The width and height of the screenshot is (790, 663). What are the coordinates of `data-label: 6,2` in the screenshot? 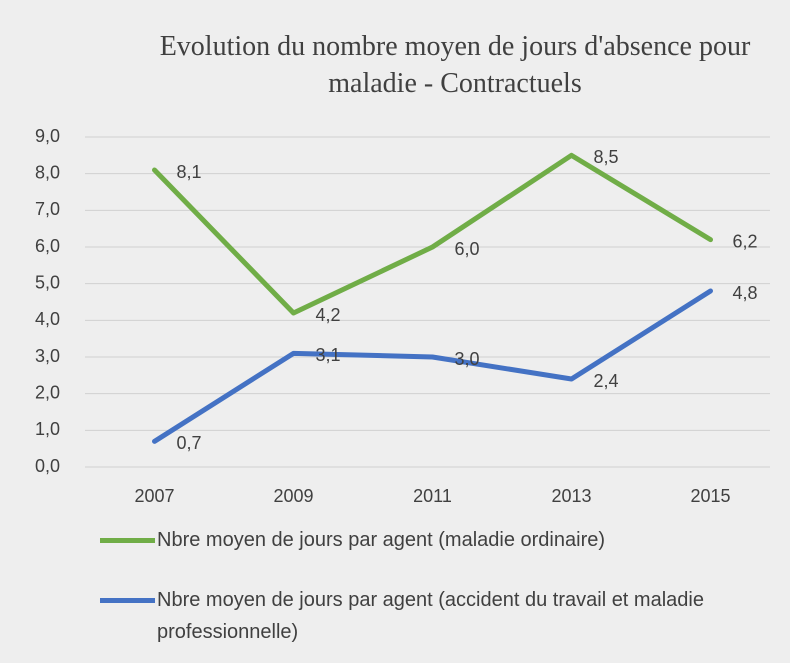 It's located at (745, 241).